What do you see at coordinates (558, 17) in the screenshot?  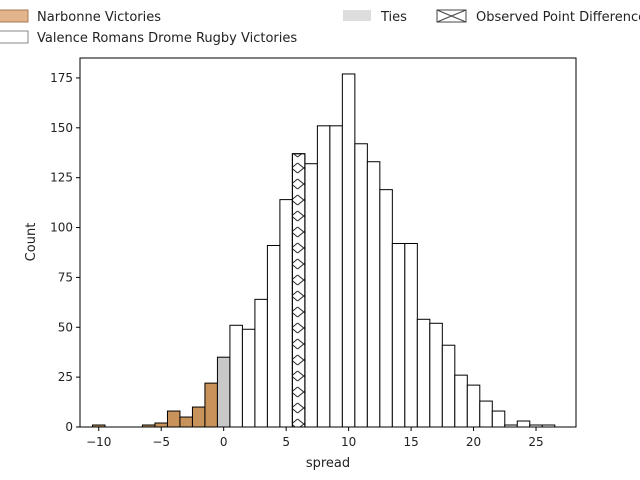 I see `legend-label-observed: Observed Point Difference` at bounding box center [558, 17].